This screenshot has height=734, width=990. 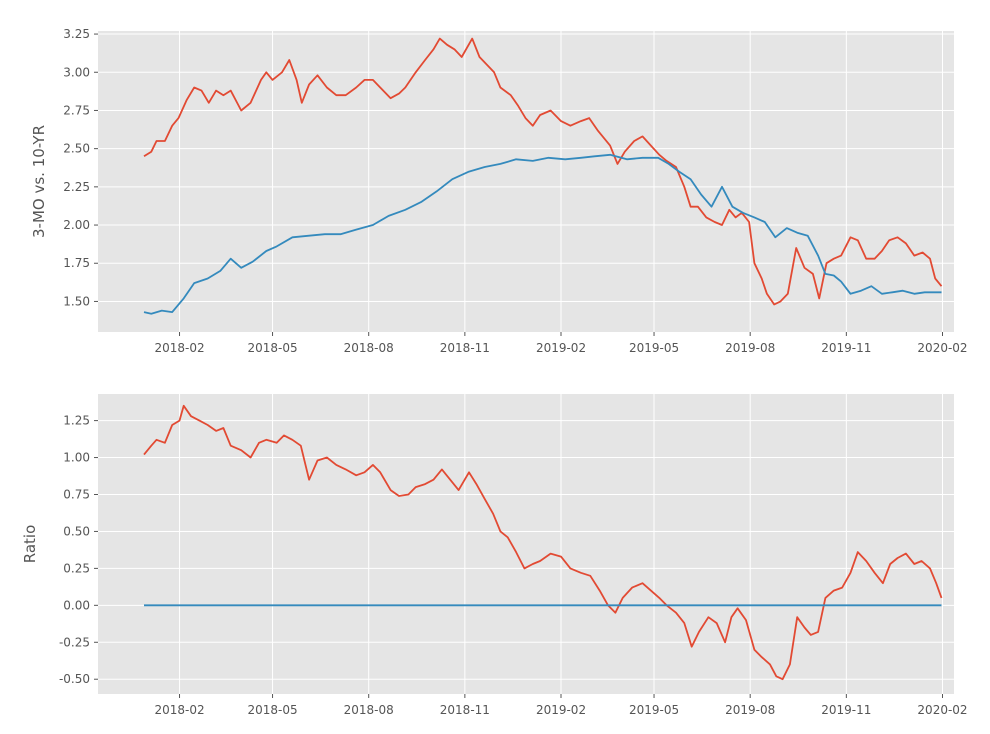 I want to click on bottom-y-tick-label: 1.25, so click(x=76, y=421).